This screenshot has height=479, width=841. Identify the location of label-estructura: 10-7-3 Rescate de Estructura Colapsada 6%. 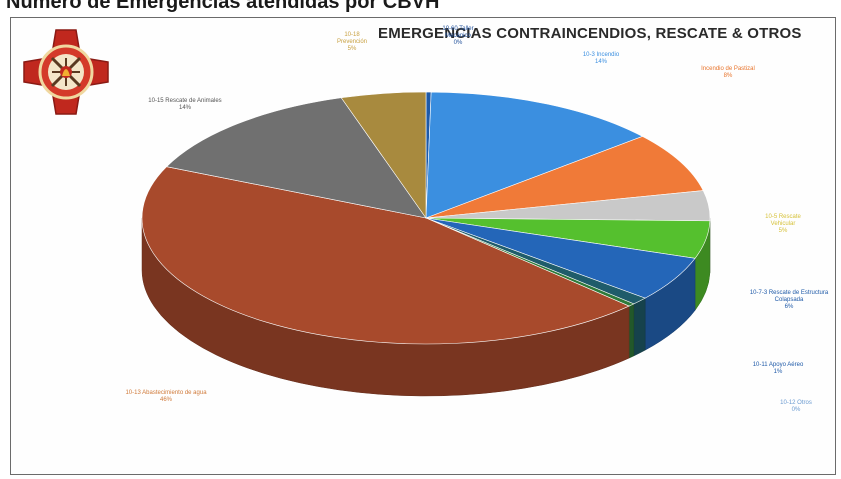
(789, 300).